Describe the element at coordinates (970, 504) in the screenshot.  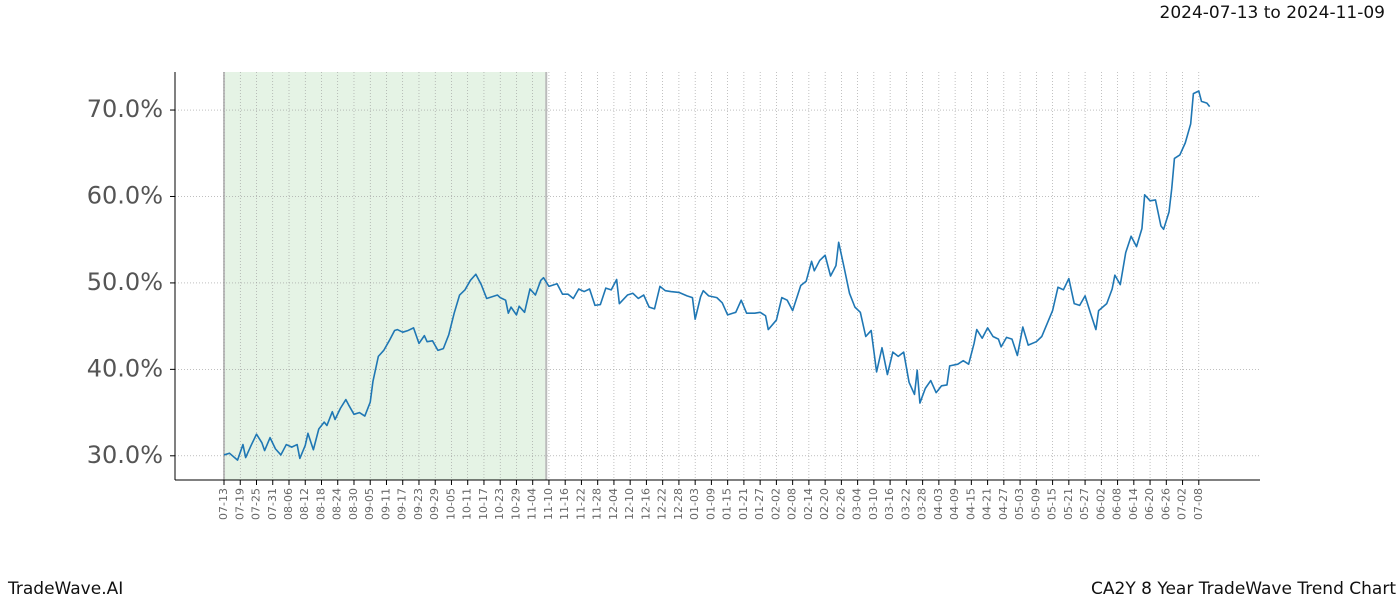
I see `x-tick-label: 04-15` at that location.